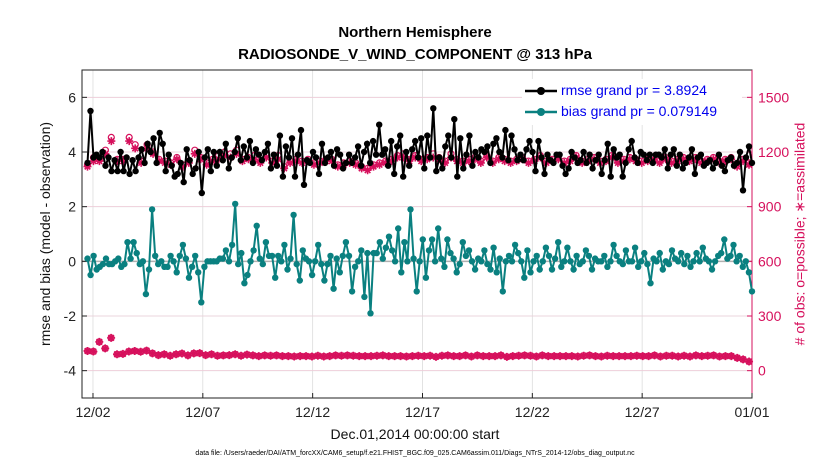  What do you see at coordinates (773, 152) in the screenshot?
I see `y-tick-label-right: 1200` at bounding box center [773, 152].